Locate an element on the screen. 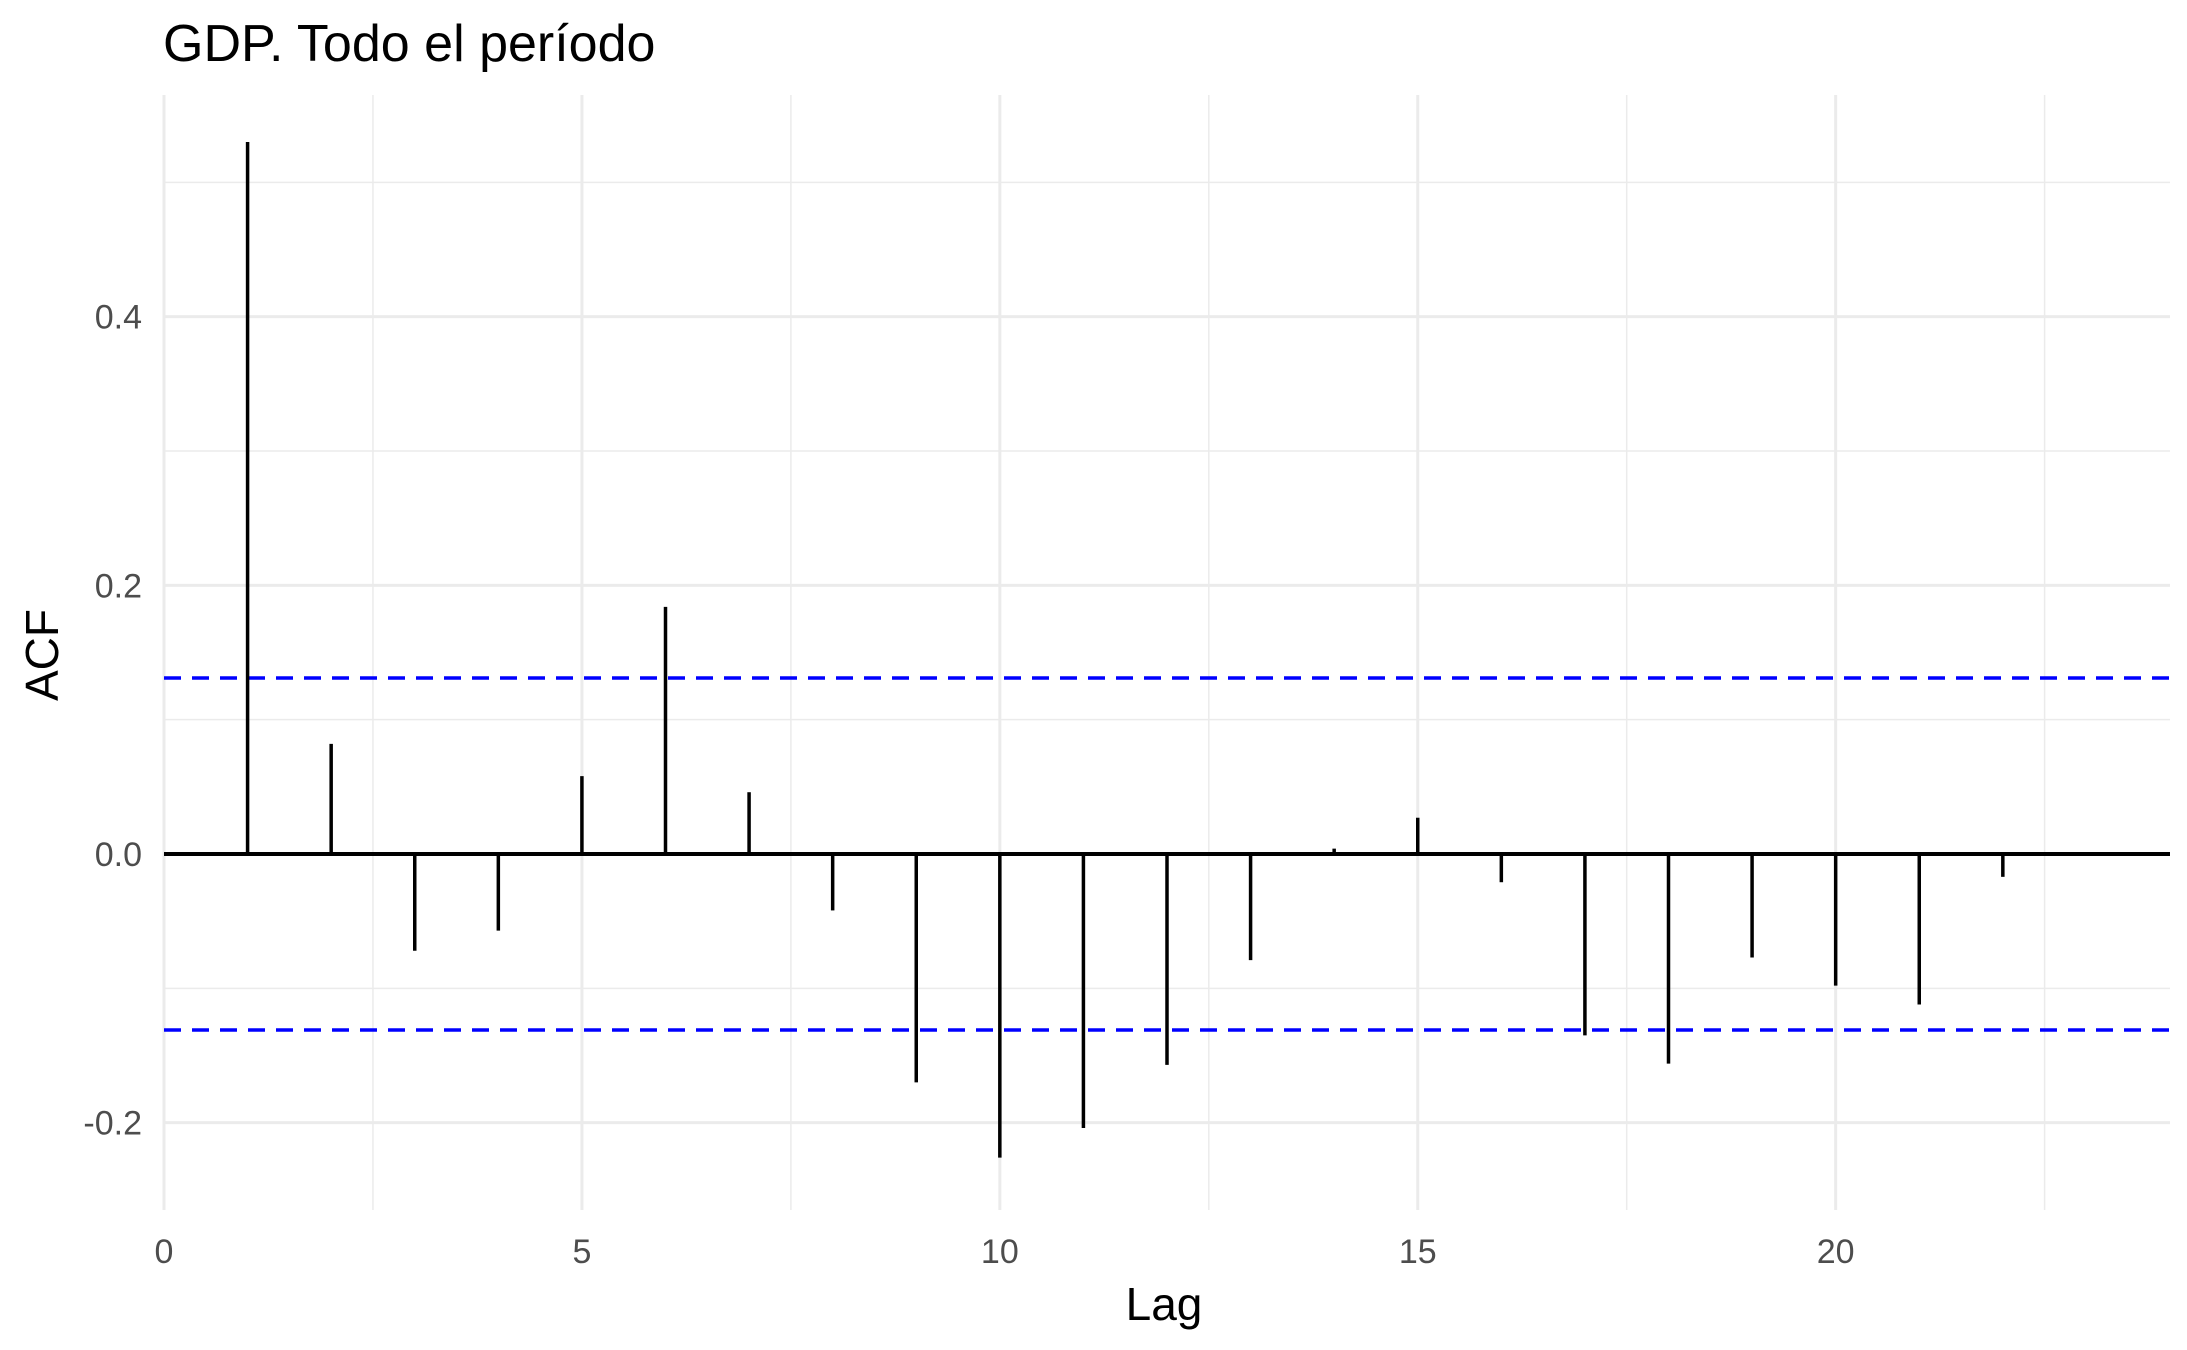  y-tick-label: -0.2 is located at coordinates (112, 1124).